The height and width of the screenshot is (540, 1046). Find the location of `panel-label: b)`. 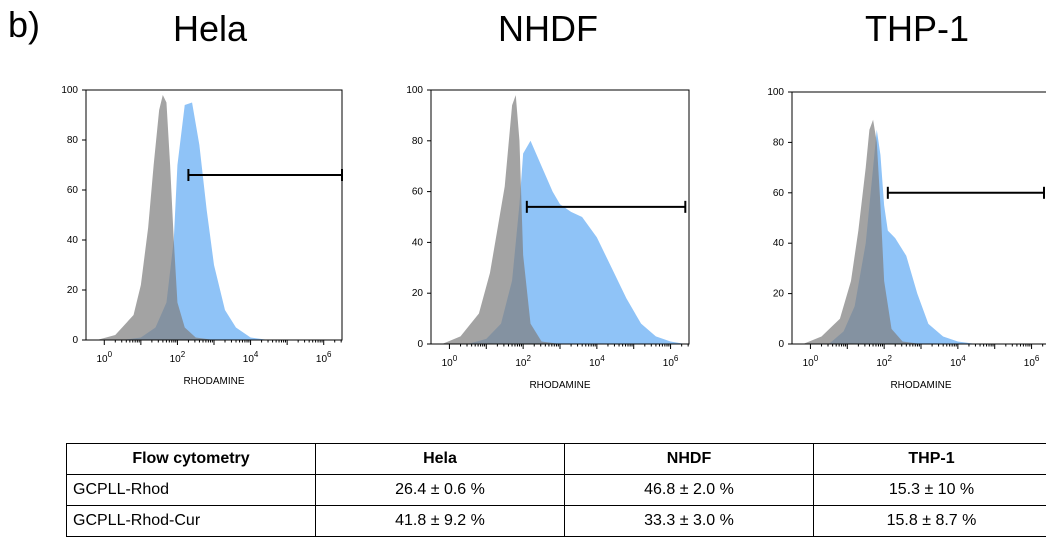

panel-label: b) is located at coordinates (24, 24).